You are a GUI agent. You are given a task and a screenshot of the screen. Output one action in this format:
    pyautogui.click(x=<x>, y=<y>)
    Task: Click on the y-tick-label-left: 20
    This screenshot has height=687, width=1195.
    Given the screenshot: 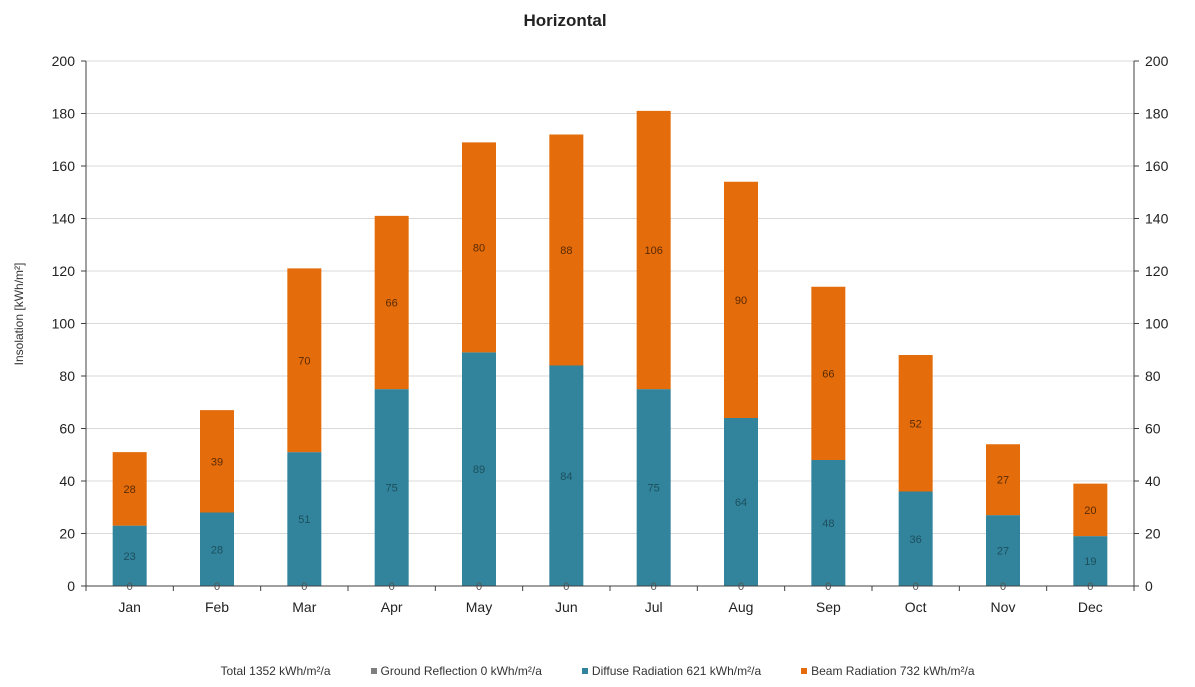 What is the action you would take?
    pyautogui.click(x=67, y=534)
    